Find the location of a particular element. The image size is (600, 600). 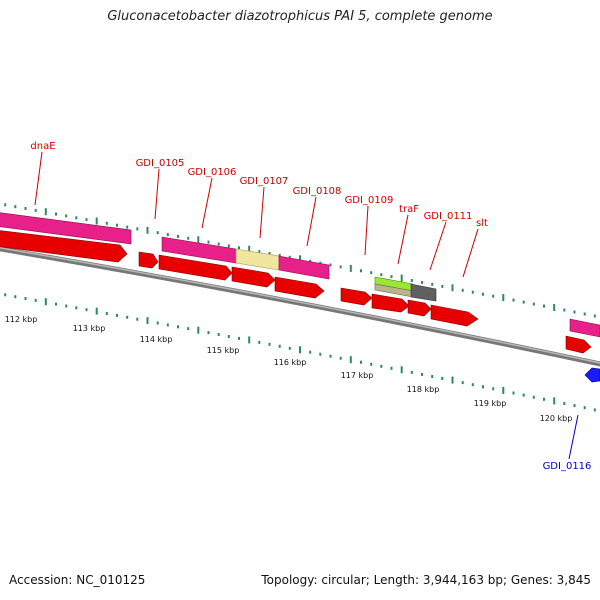

gene-label-traf: traF is located at coordinates (409, 209).